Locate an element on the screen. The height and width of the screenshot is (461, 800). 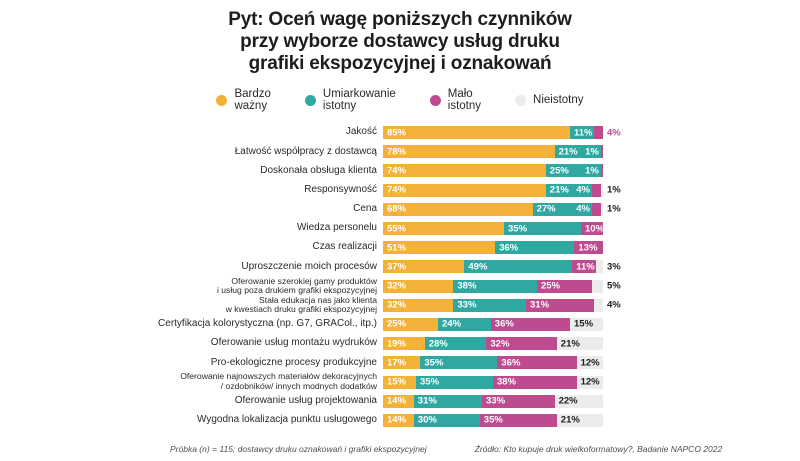
stacked-bar: 32% 33% 31% 4% is located at coordinates (502, 305).